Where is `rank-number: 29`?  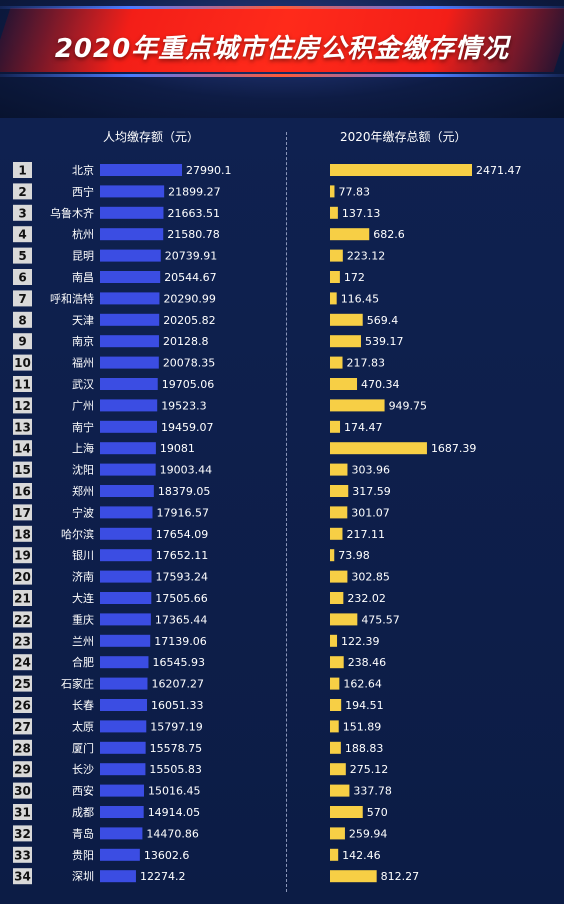 rank-number: 29 is located at coordinates (22, 770).